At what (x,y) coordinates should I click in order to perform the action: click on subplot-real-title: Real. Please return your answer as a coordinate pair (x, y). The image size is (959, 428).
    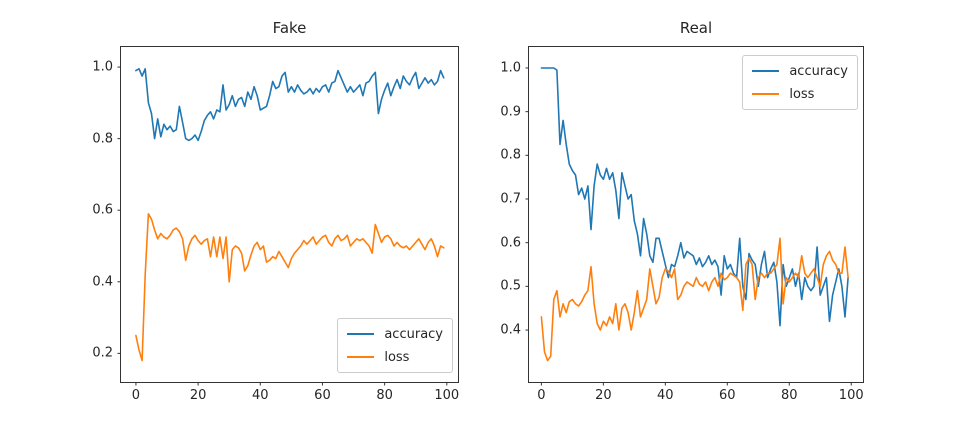
    Looking at the image, I should click on (696, 28).